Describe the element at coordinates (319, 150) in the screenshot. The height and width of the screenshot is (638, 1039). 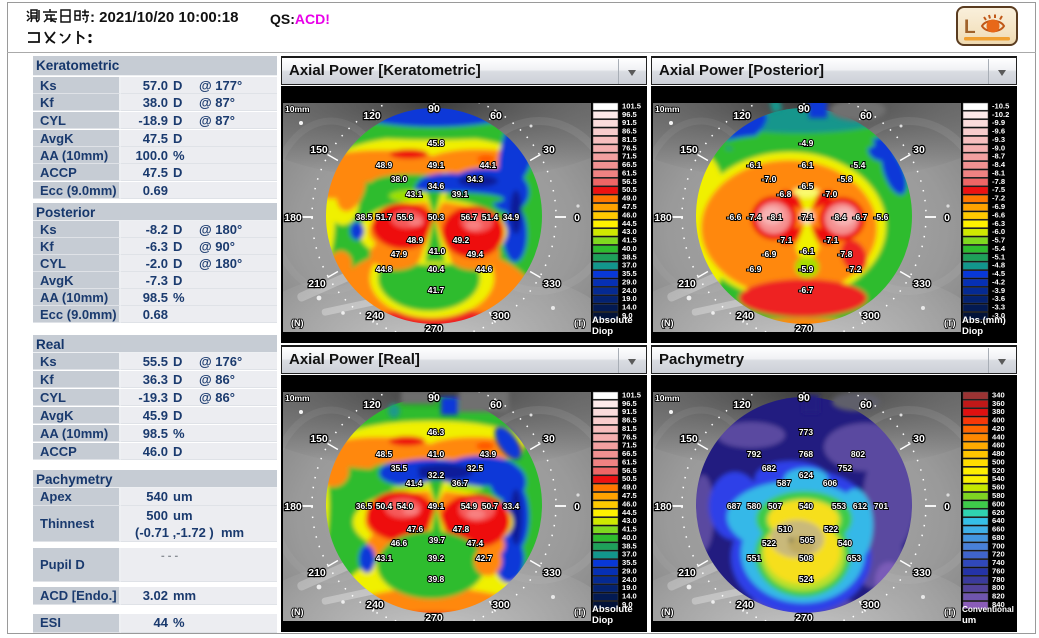
I see `svg-text: 150` at that location.